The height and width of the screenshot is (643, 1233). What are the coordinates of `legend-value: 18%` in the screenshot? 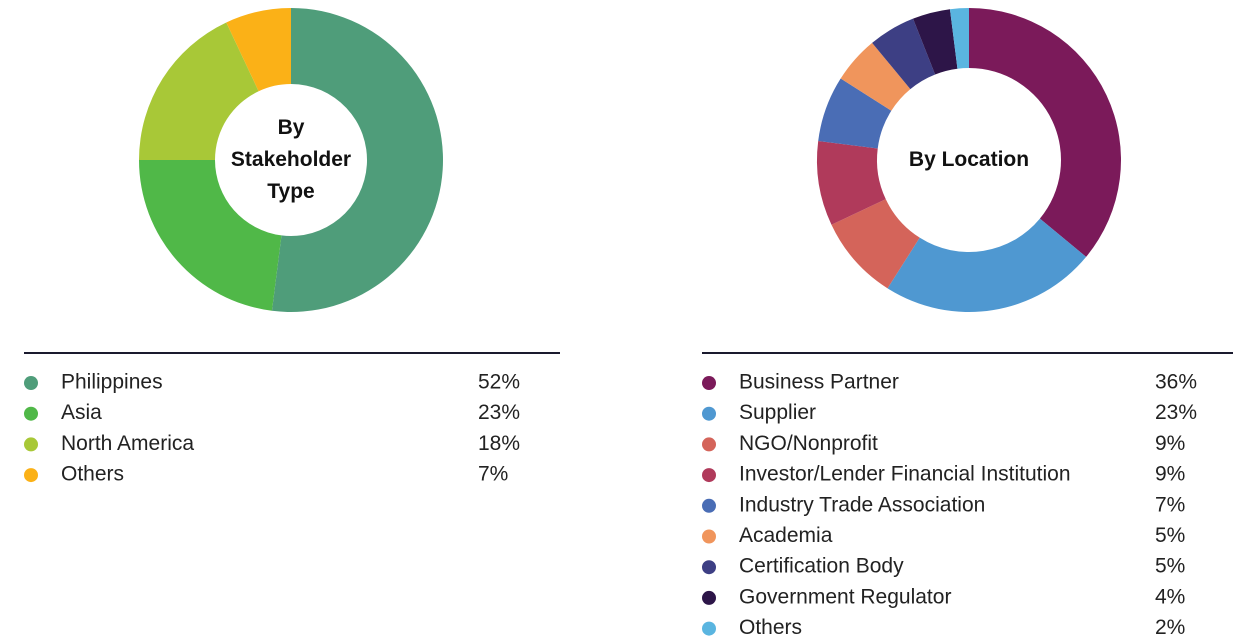 It's located at (499, 443).